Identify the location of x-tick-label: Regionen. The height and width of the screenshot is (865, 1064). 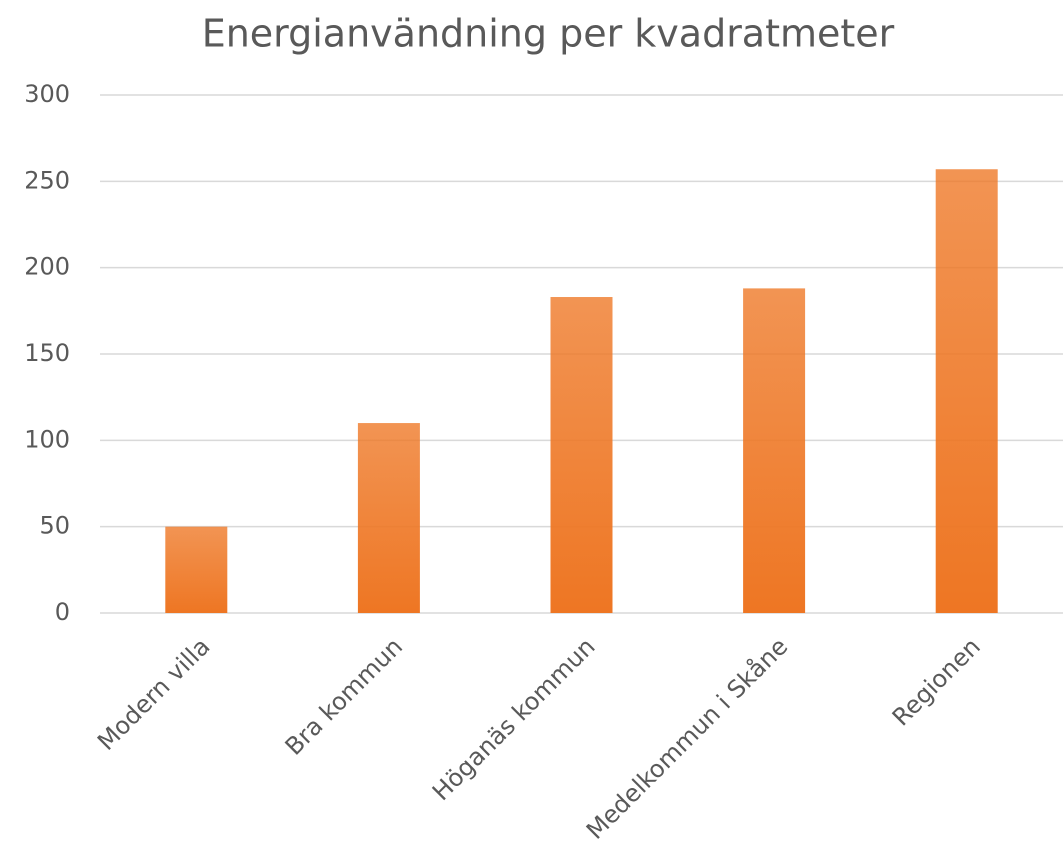
(936, 681).